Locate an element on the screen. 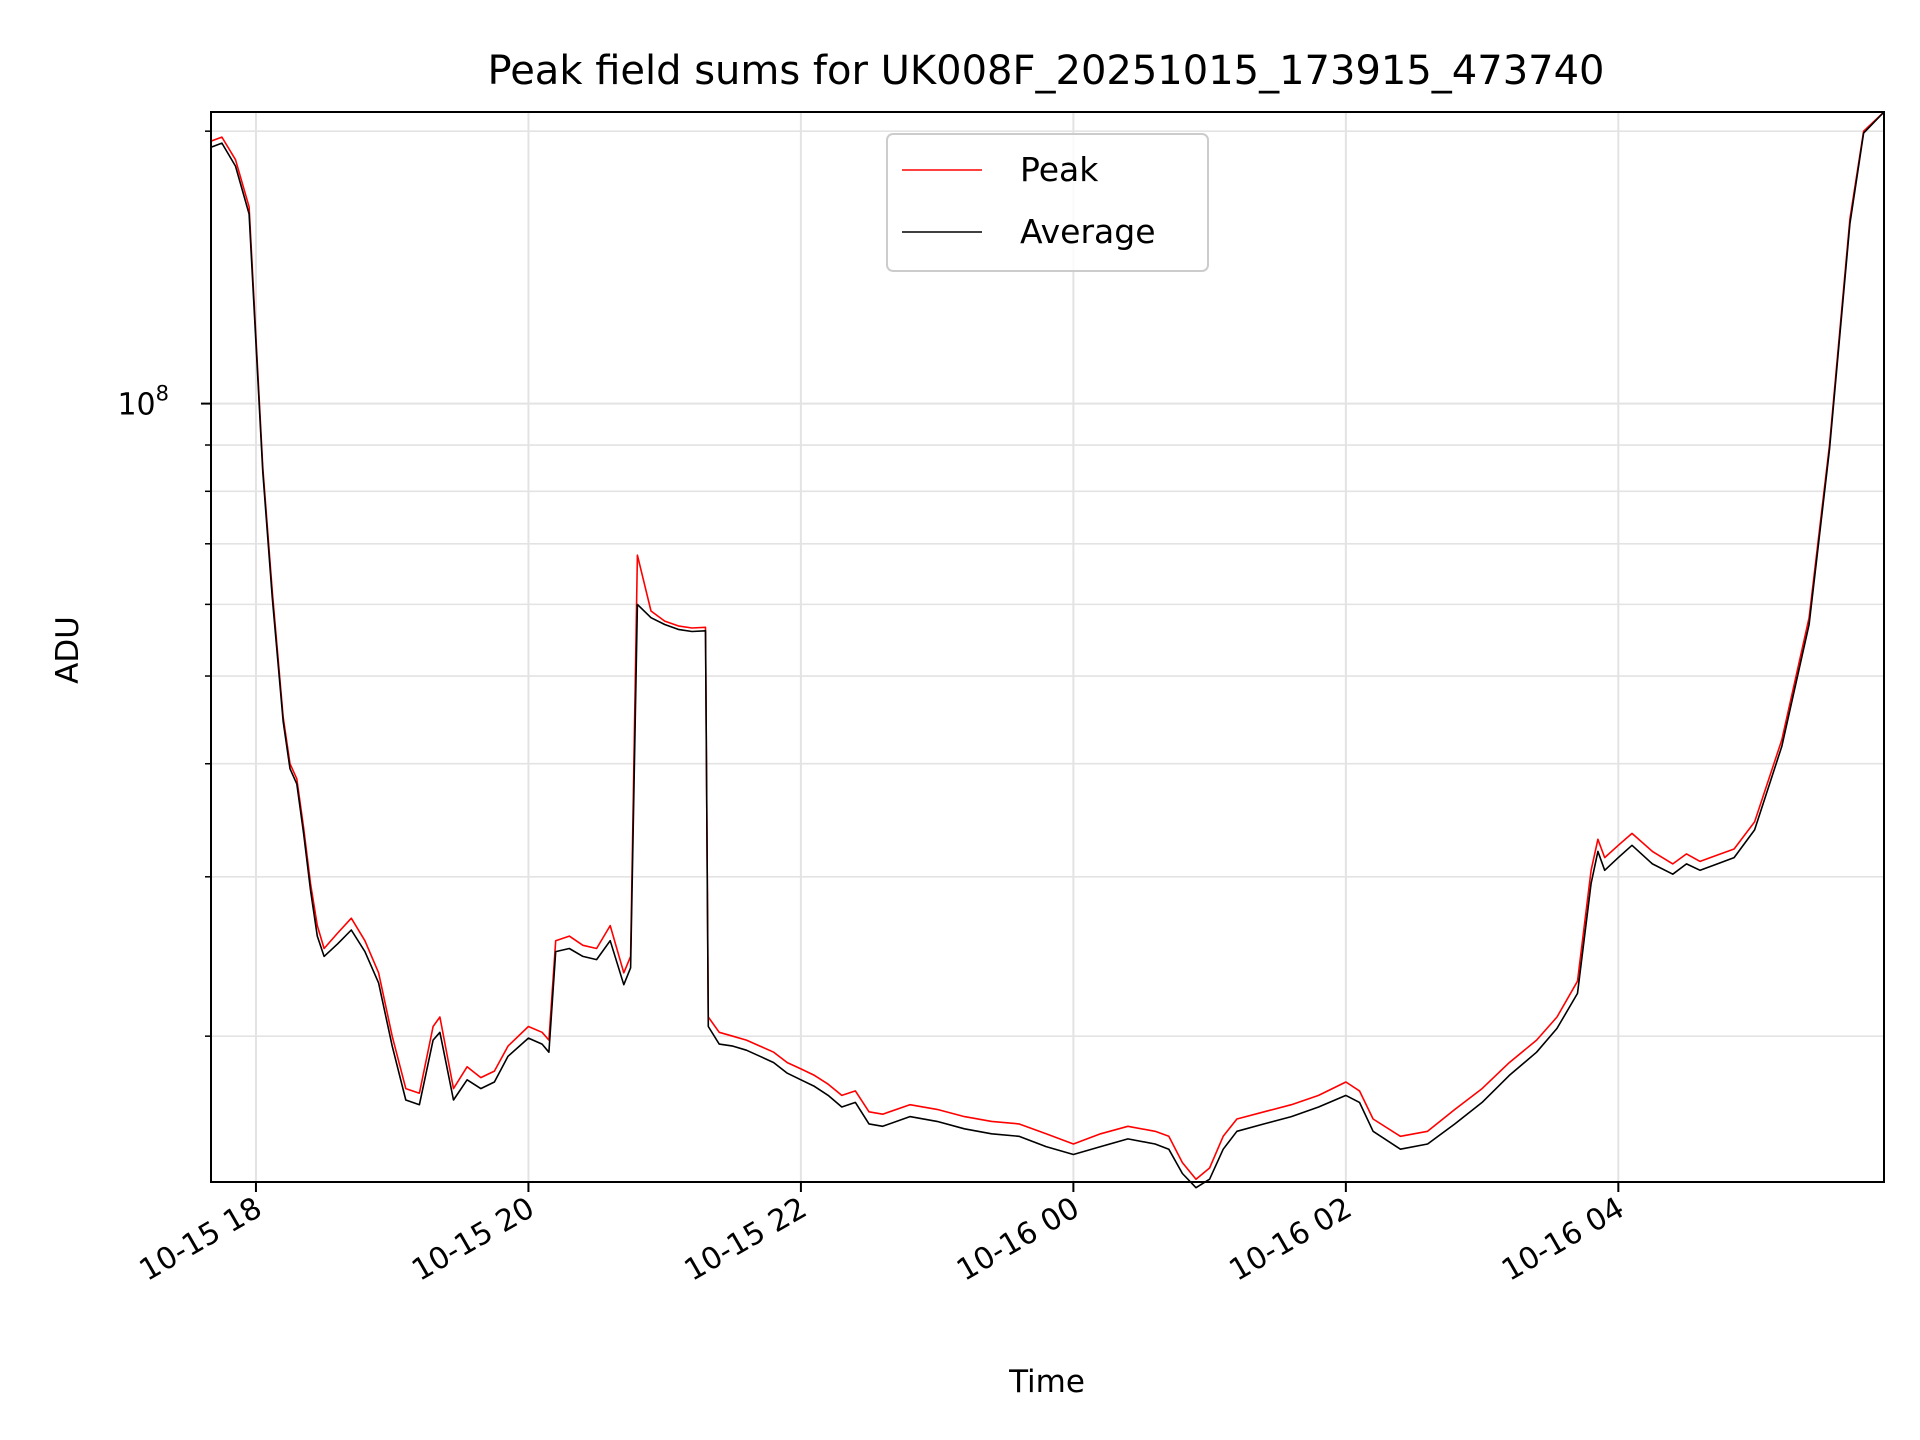  legend-box is located at coordinates (1047, 202).